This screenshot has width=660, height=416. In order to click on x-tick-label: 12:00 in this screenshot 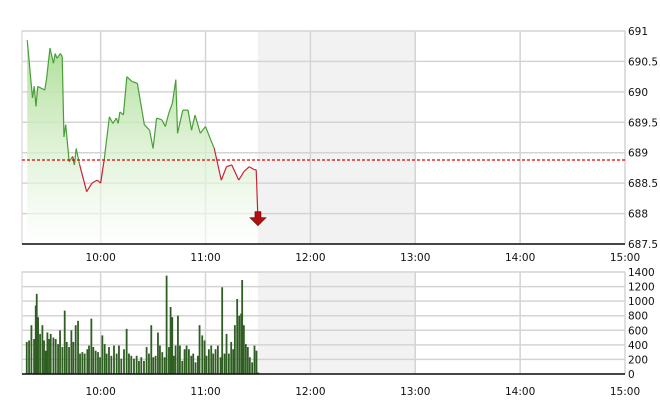, I will do `click(310, 392)`.